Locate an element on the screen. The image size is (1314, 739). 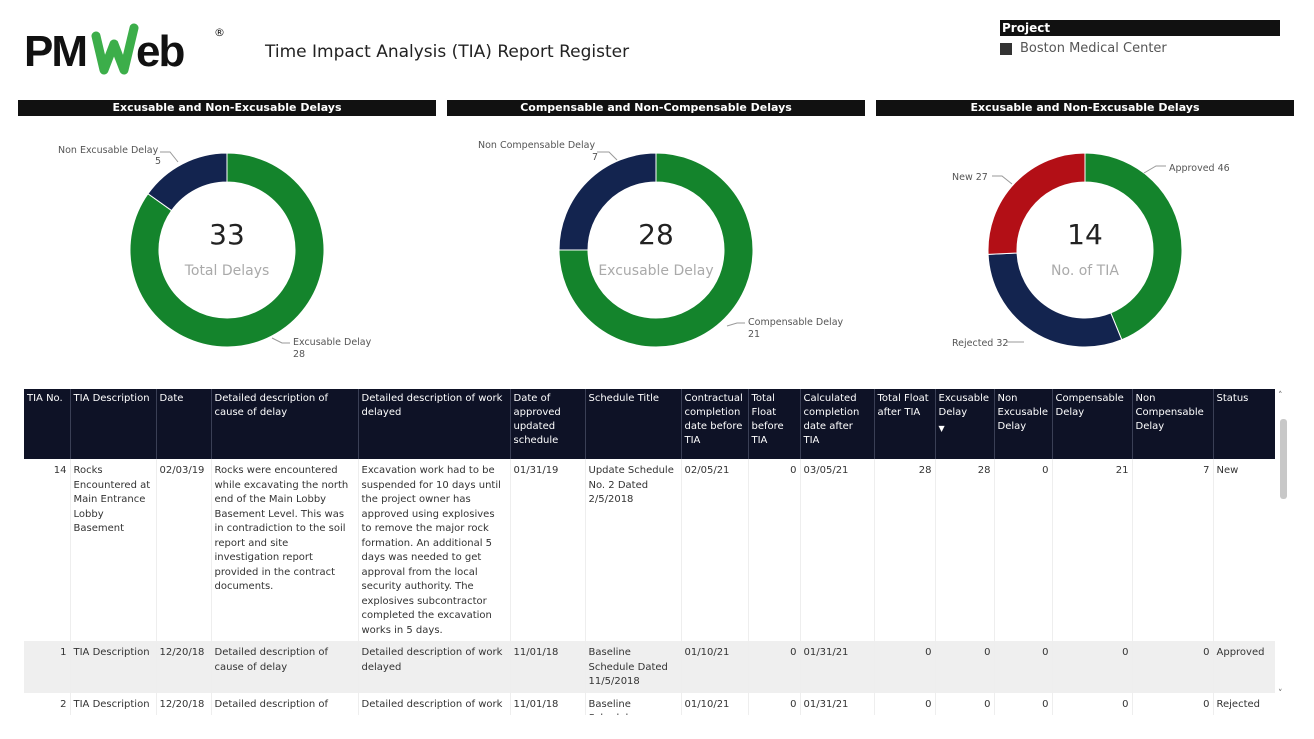
column-header-label: Date of approved updated schedule is located at coordinates (537, 419).